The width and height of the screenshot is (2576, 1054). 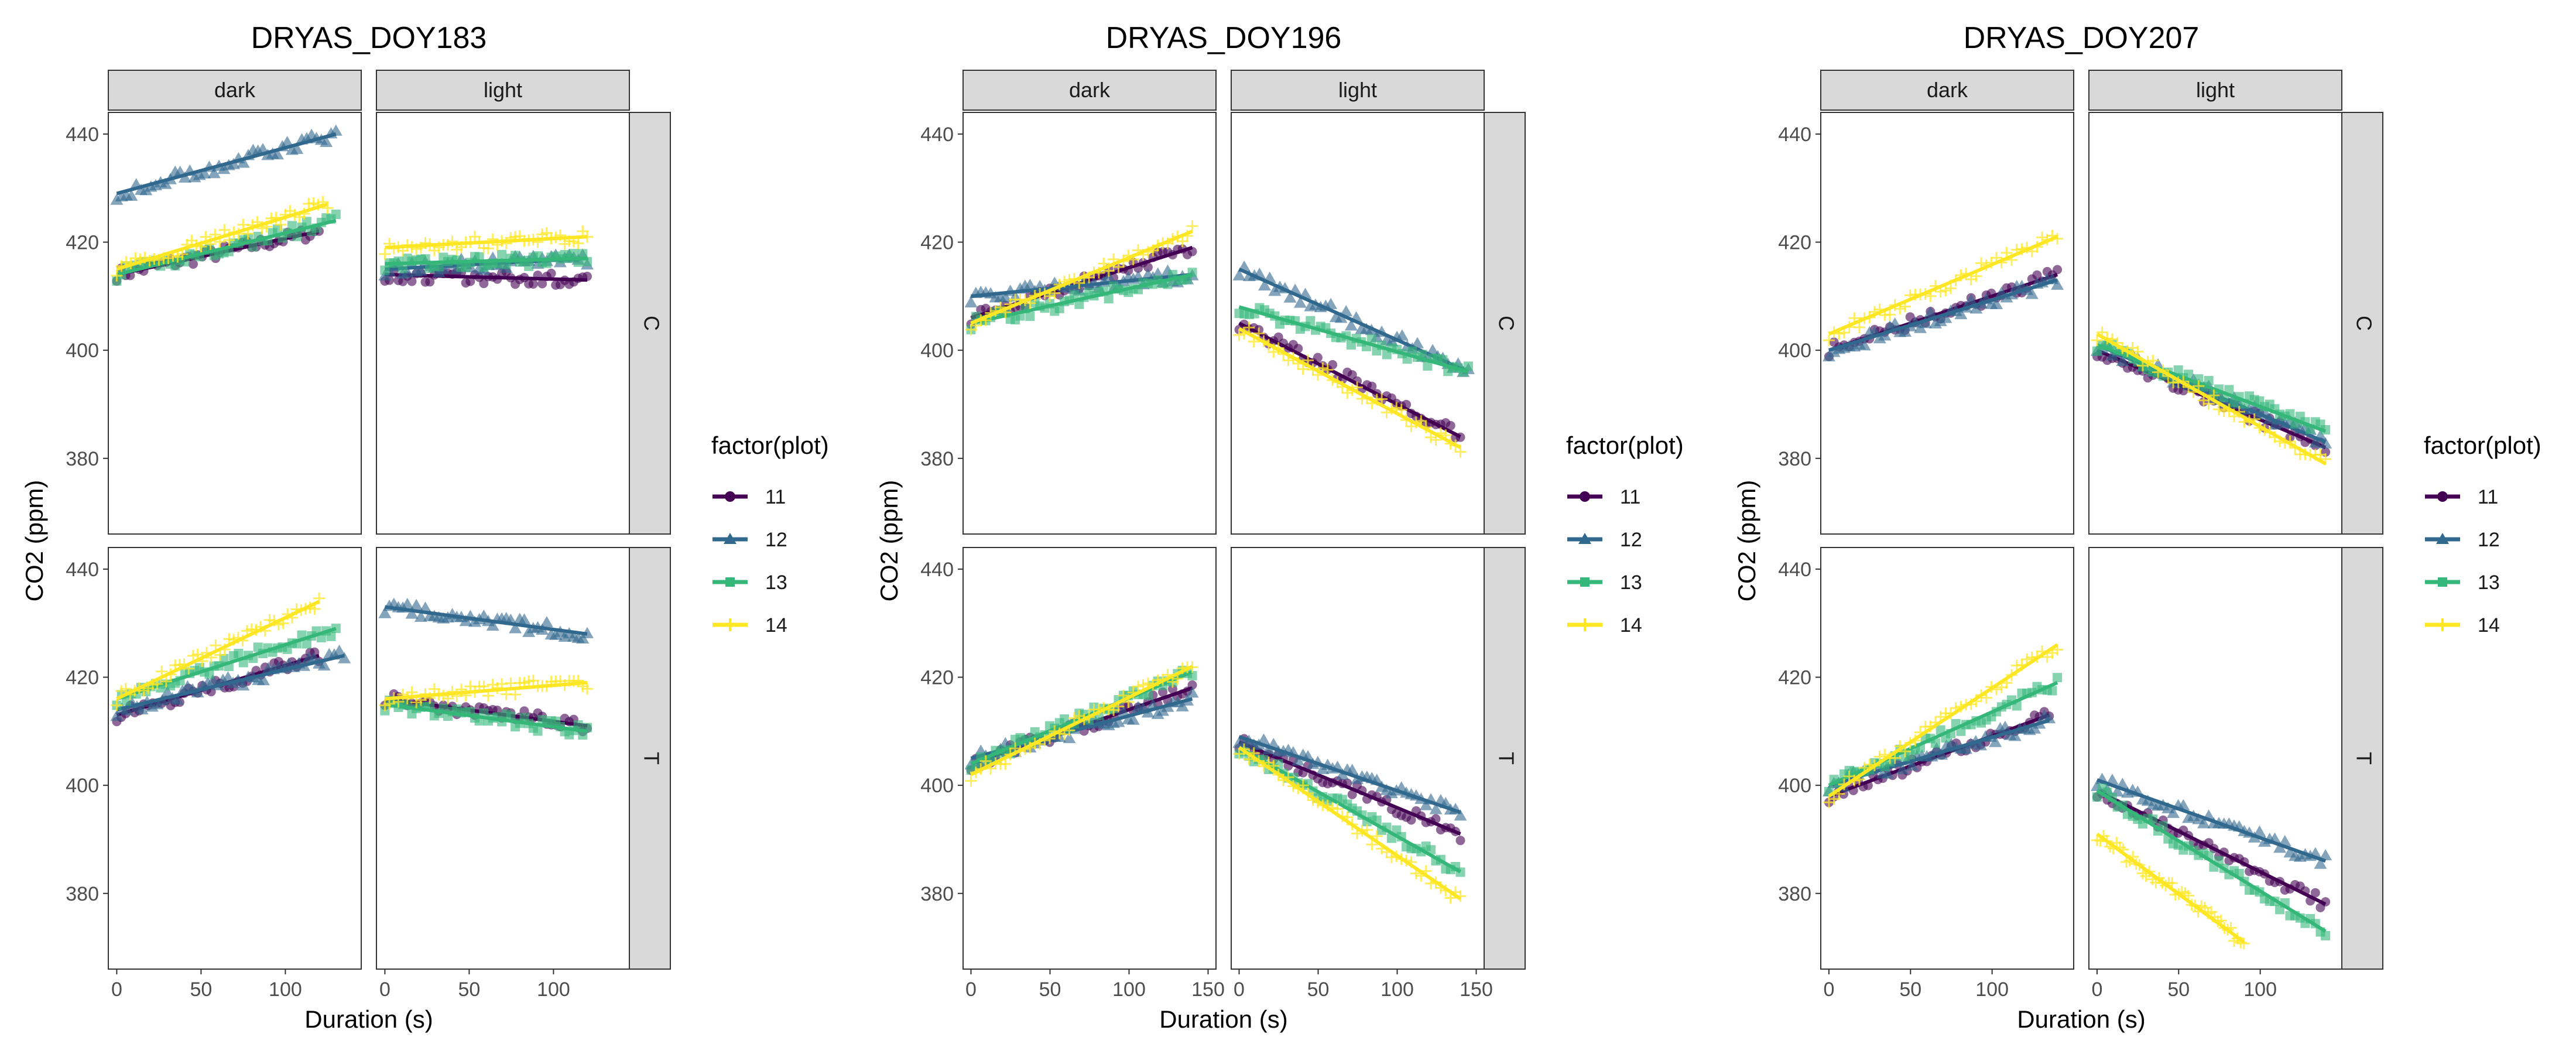 What do you see at coordinates (1476, 989) in the screenshot?
I see `x-tick-label: 150` at bounding box center [1476, 989].